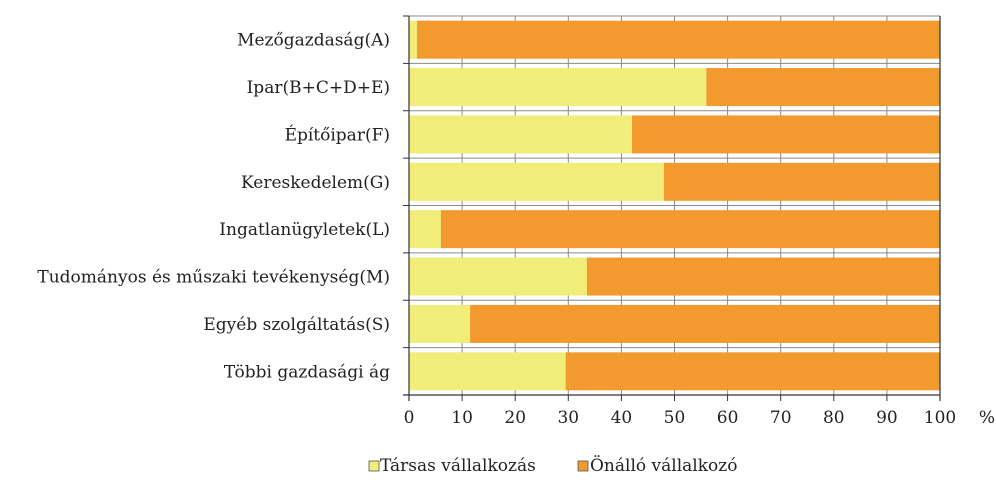 Image resolution: width=996 pixels, height=486 pixels. What do you see at coordinates (728, 418) in the screenshot?
I see `x-tick-label: 60` at bounding box center [728, 418].